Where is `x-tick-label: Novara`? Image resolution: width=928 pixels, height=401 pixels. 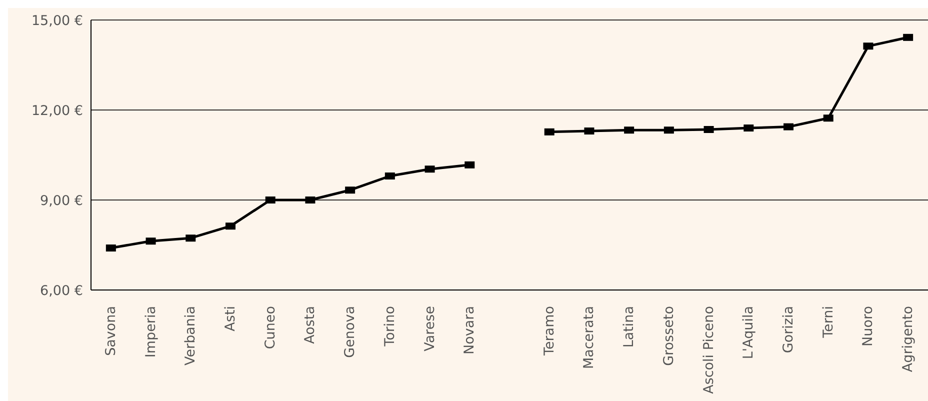 x-tick-label: Novara is located at coordinates (470, 330).